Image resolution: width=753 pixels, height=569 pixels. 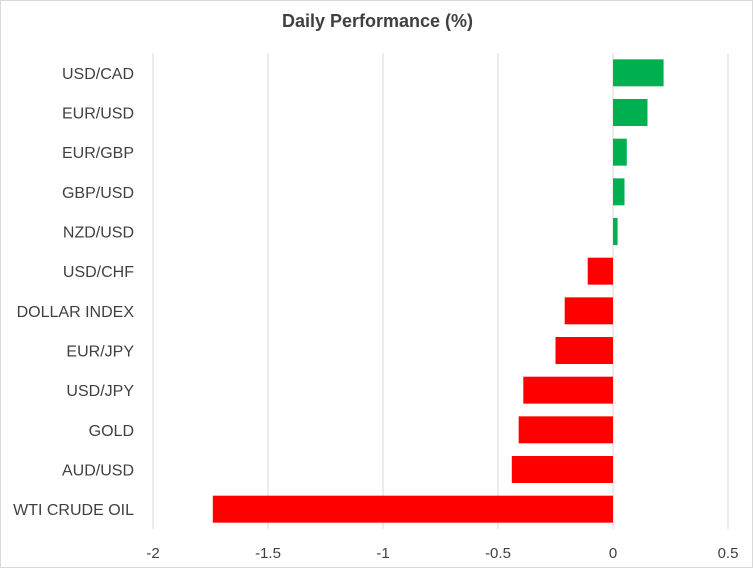 I want to click on category-label: WTI CRUDE OIL, so click(x=73, y=510).